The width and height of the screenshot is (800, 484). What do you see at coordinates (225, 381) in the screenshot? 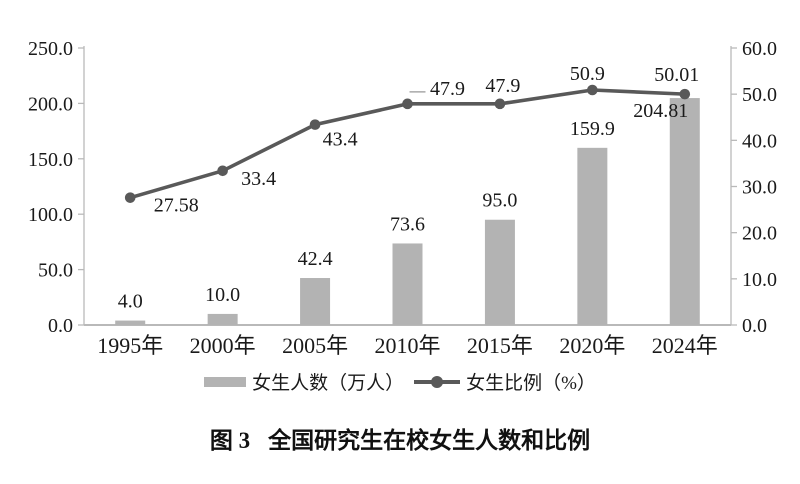
I see `bar-series-swatch-icon` at bounding box center [225, 381].